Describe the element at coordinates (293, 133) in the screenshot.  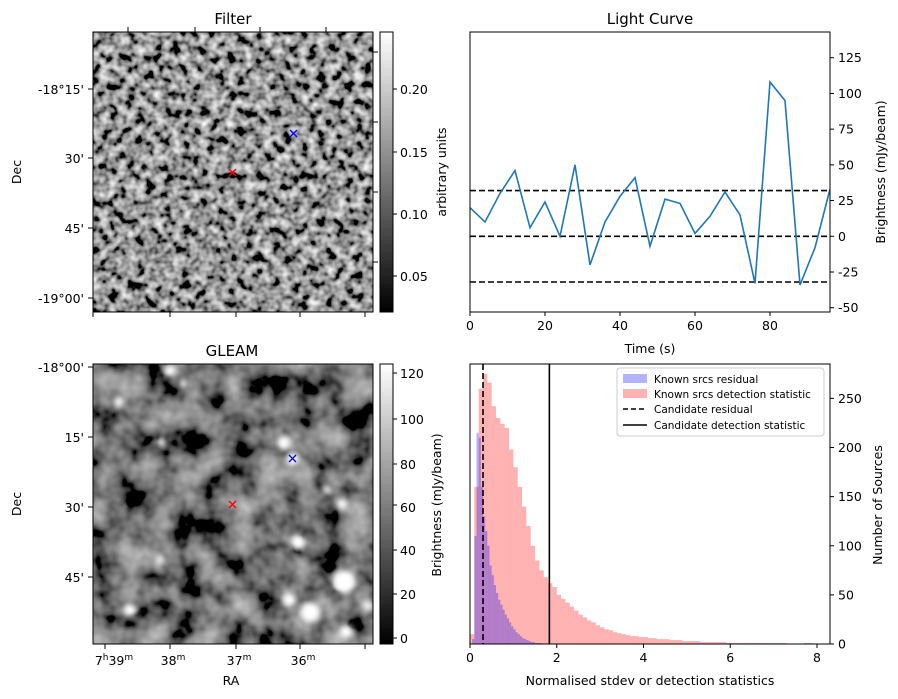
I see `filter-known-source-marker` at that location.